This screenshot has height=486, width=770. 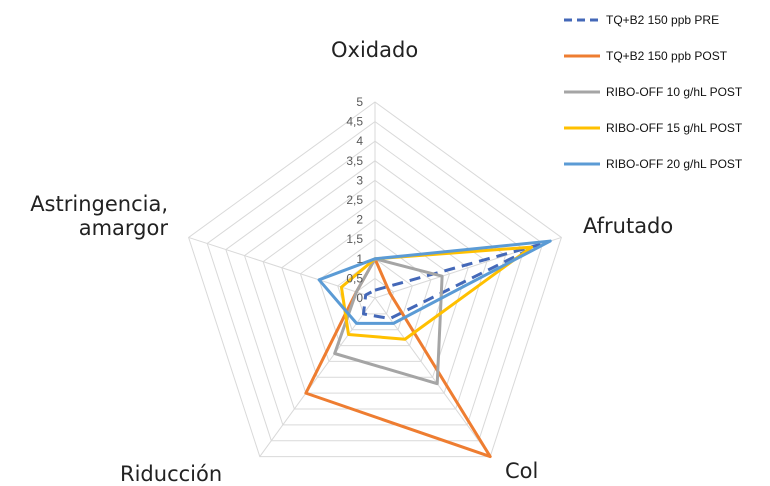 I want to click on legend-label: TQ+B2 150 ppb PRE, so click(x=663, y=20).